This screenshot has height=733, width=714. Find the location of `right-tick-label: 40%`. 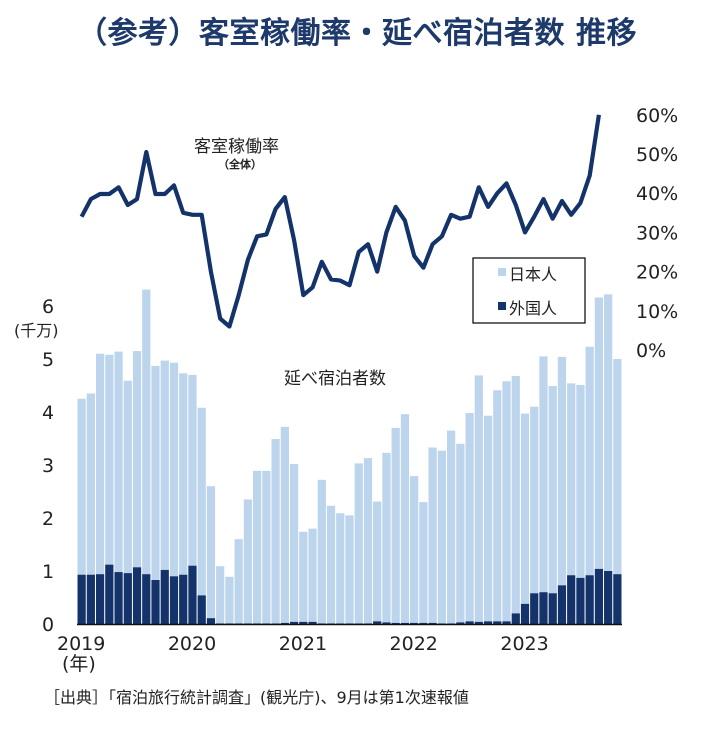

right-tick-label: 40% is located at coordinates (657, 194).